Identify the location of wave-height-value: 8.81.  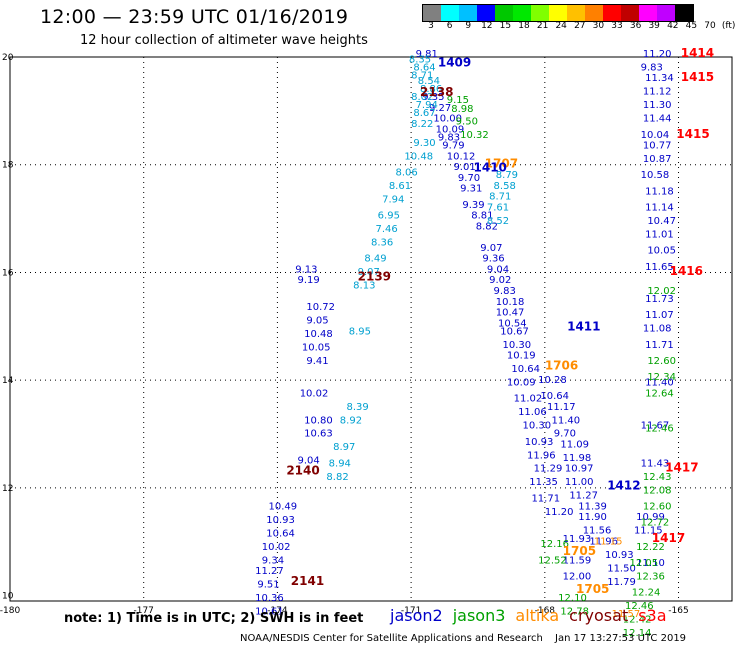
(482, 216).